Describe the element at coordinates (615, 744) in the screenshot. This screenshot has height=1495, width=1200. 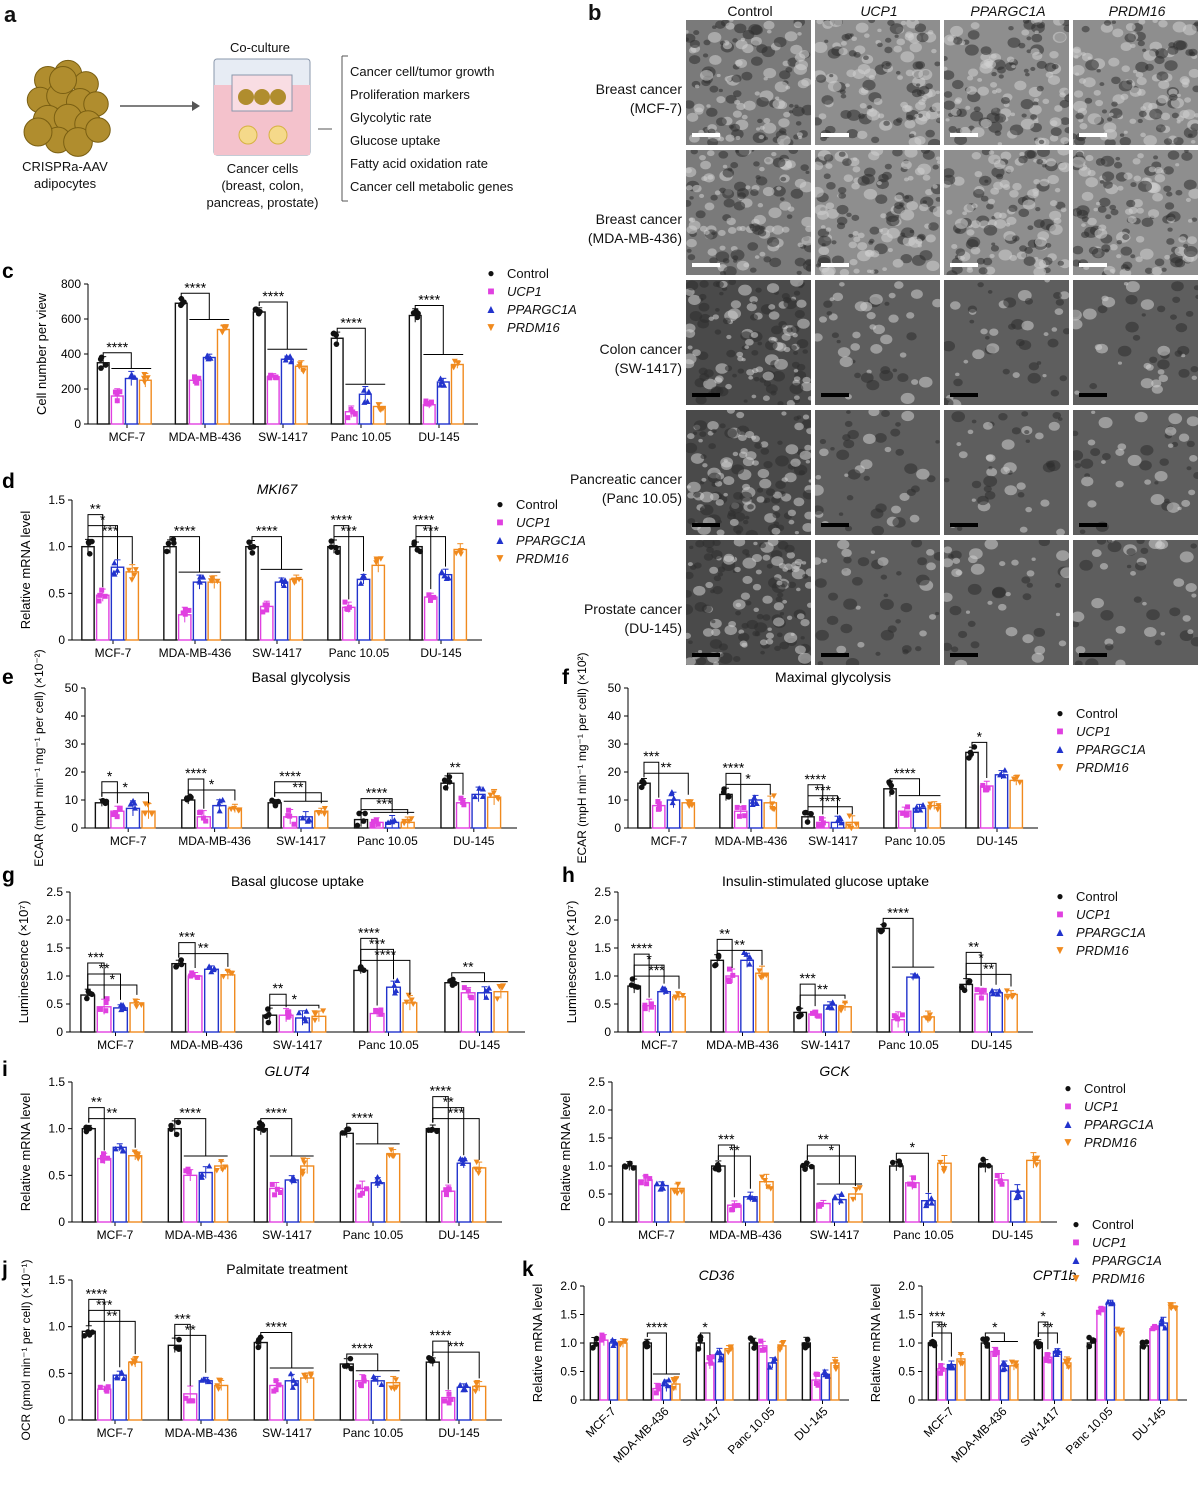
I see `y-tick-label: 30` at that location.